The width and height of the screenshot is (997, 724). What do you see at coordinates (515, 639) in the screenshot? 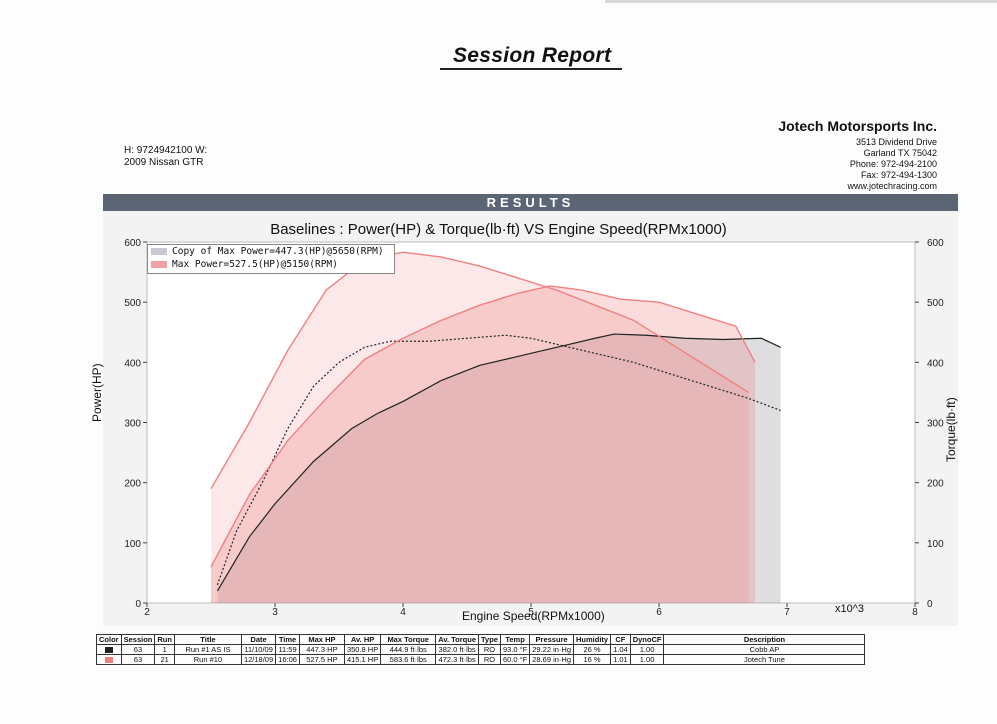
I see `col-temp: Temp` at bounding box center [515, 639].